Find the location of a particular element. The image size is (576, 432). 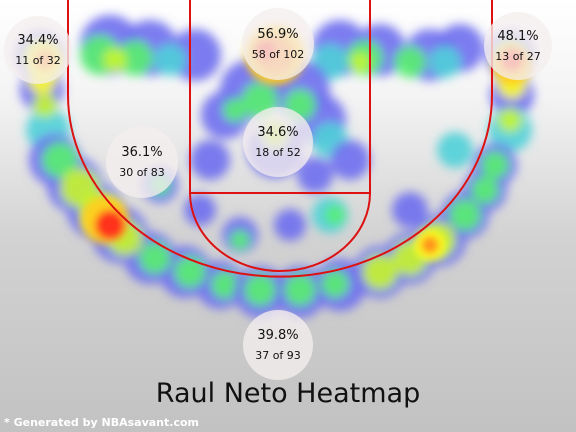

zone-left-corner-three: 34.4% 11 of 32 is located at coordinates (38, 50).